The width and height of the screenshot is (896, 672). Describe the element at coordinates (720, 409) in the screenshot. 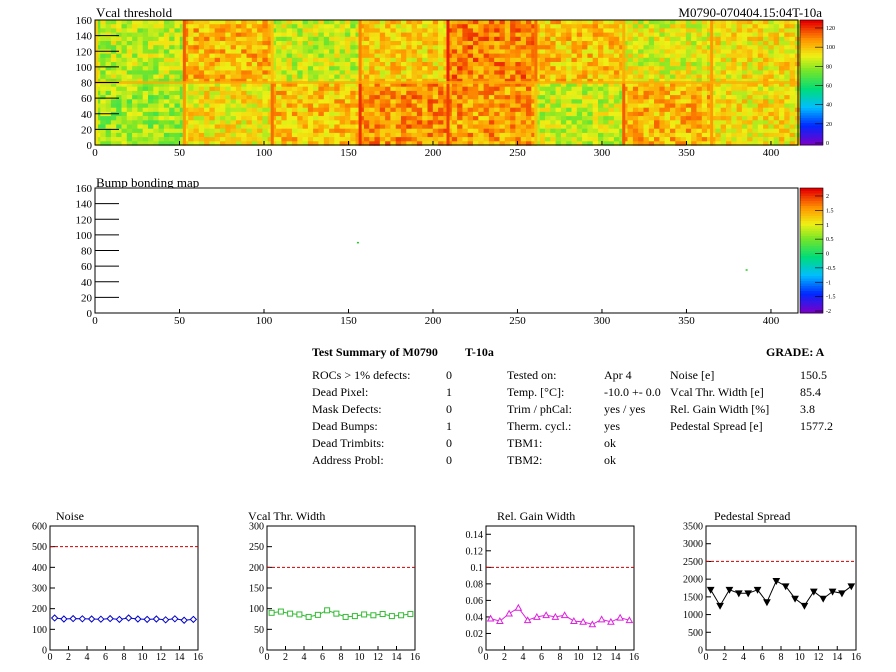

I see `summary-label: Rel. Gain Width [%]` at that location.